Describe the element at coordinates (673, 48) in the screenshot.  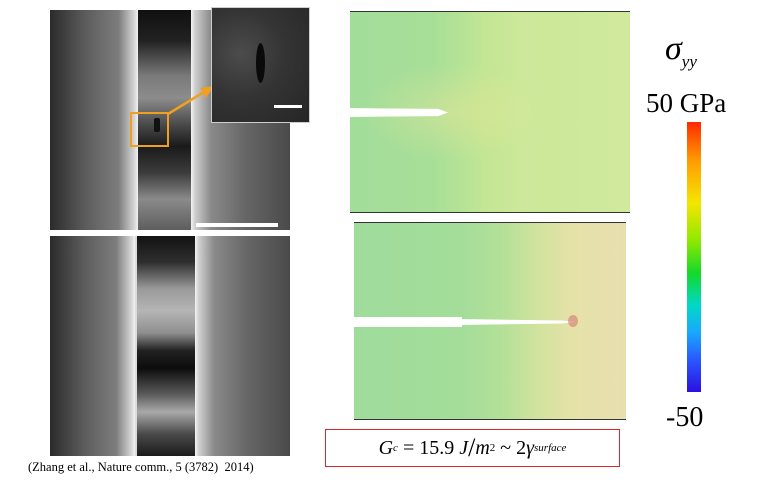
I see `sigma-glyph: σ` at that location.